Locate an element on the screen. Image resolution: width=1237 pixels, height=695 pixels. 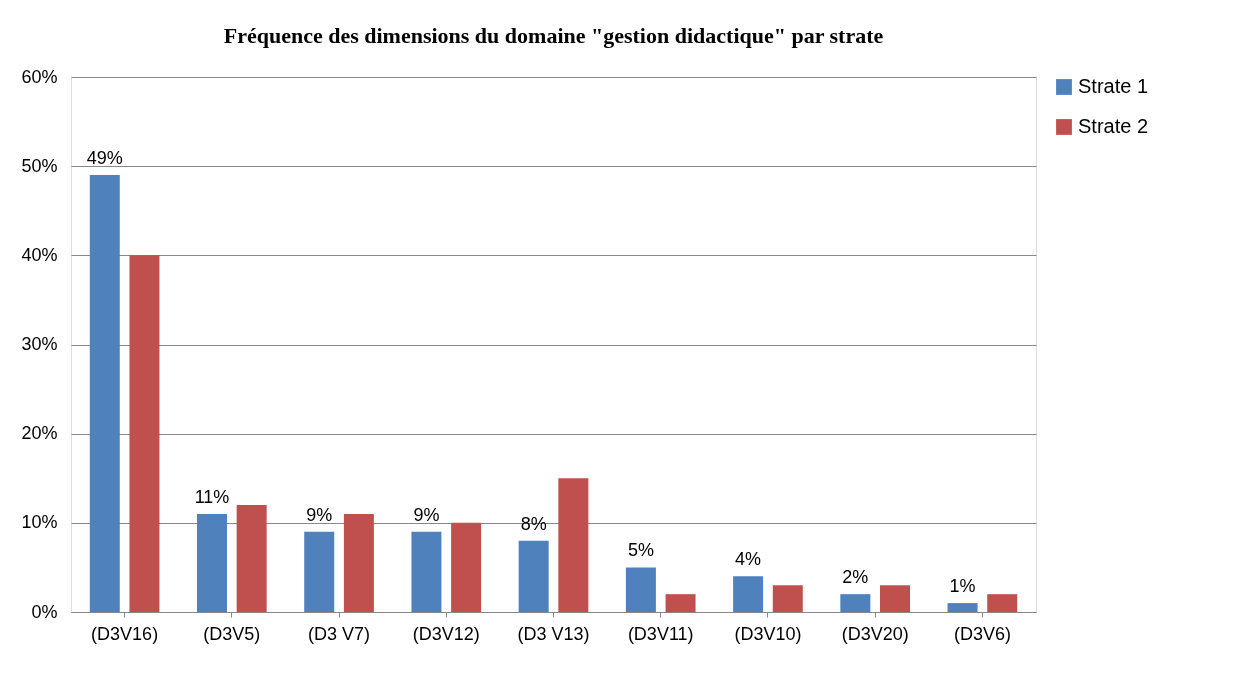
y-tick-label: 60% is located at coordinates (39, 76).